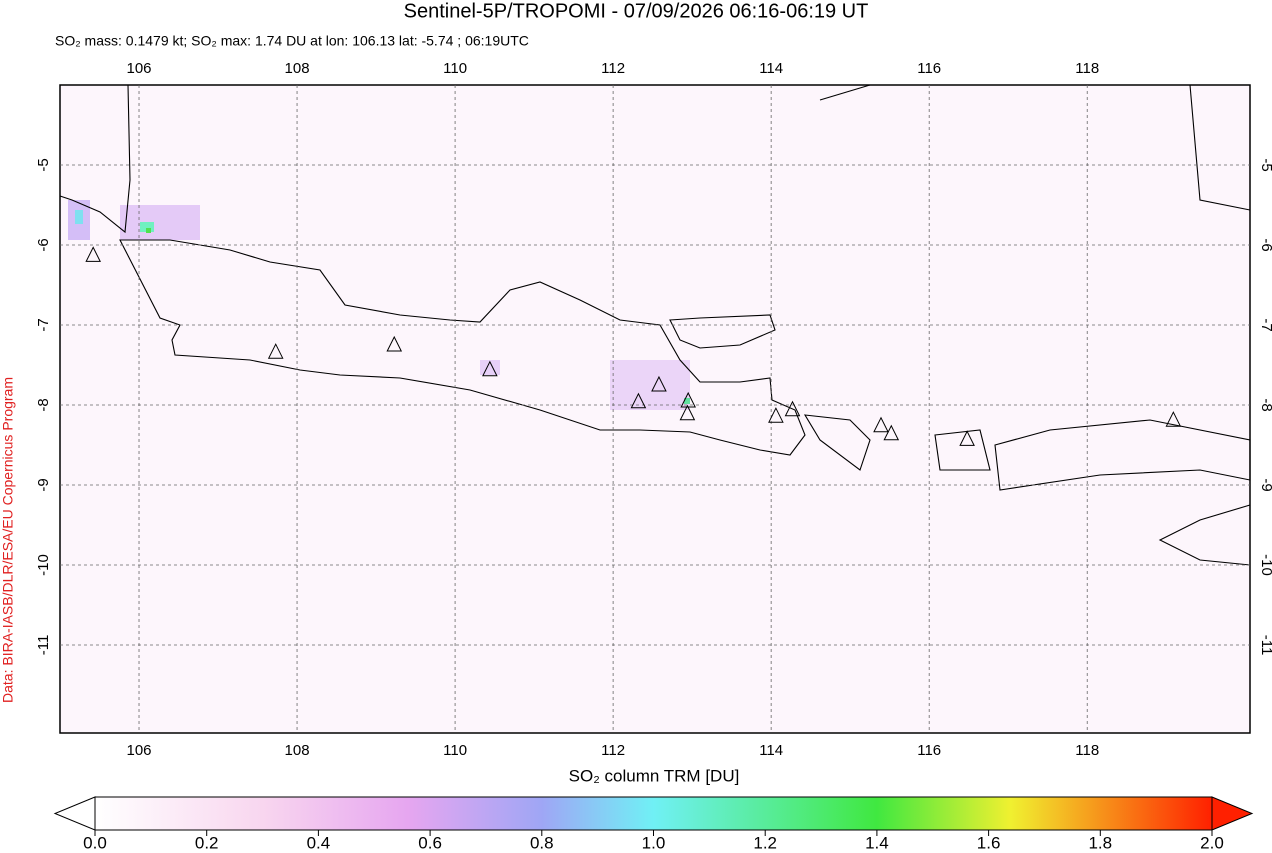 The width and height of the screenshot is (1272, 853). Describe the element at coordinates (929, 68) in the screenshot. I see `x-tick-label-top: 116` at that location.